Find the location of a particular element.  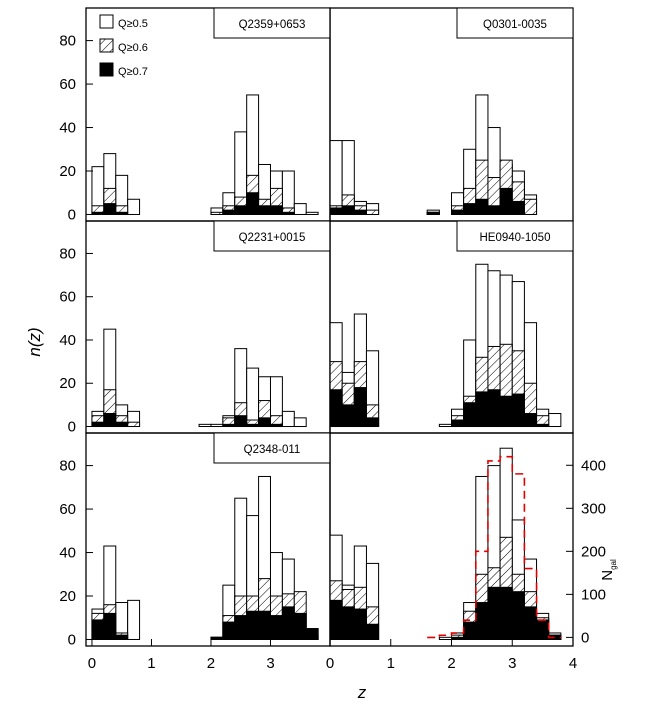

panel-top-left: 0 20 40 60 80 Q2359+0653 is located at coordinates (195, 115).